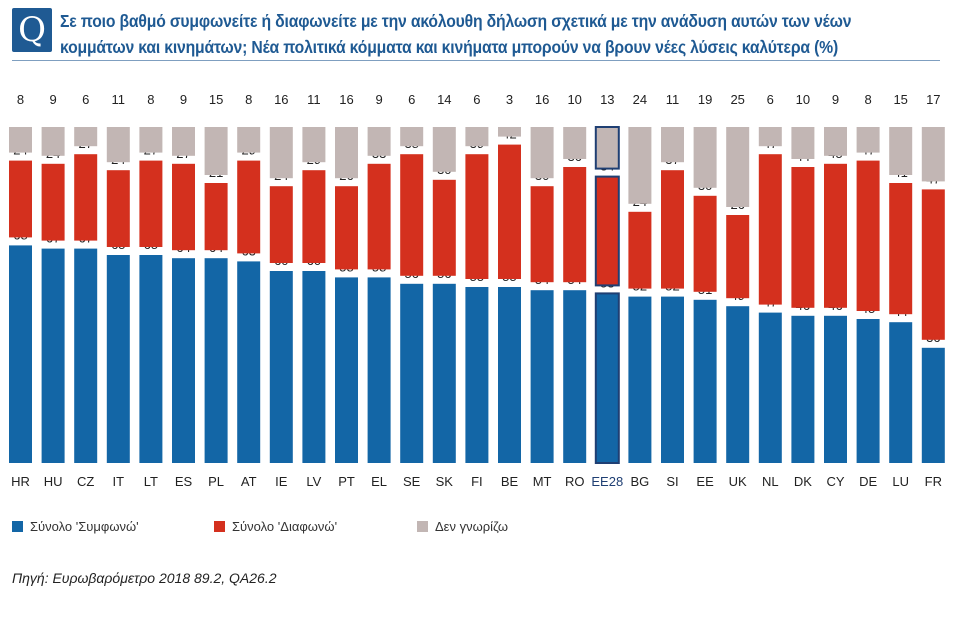  What do you see at coordinates (20, 140) in the screenshot?
I see `bar-dontknow-hr` at bounding box center [20, 140].